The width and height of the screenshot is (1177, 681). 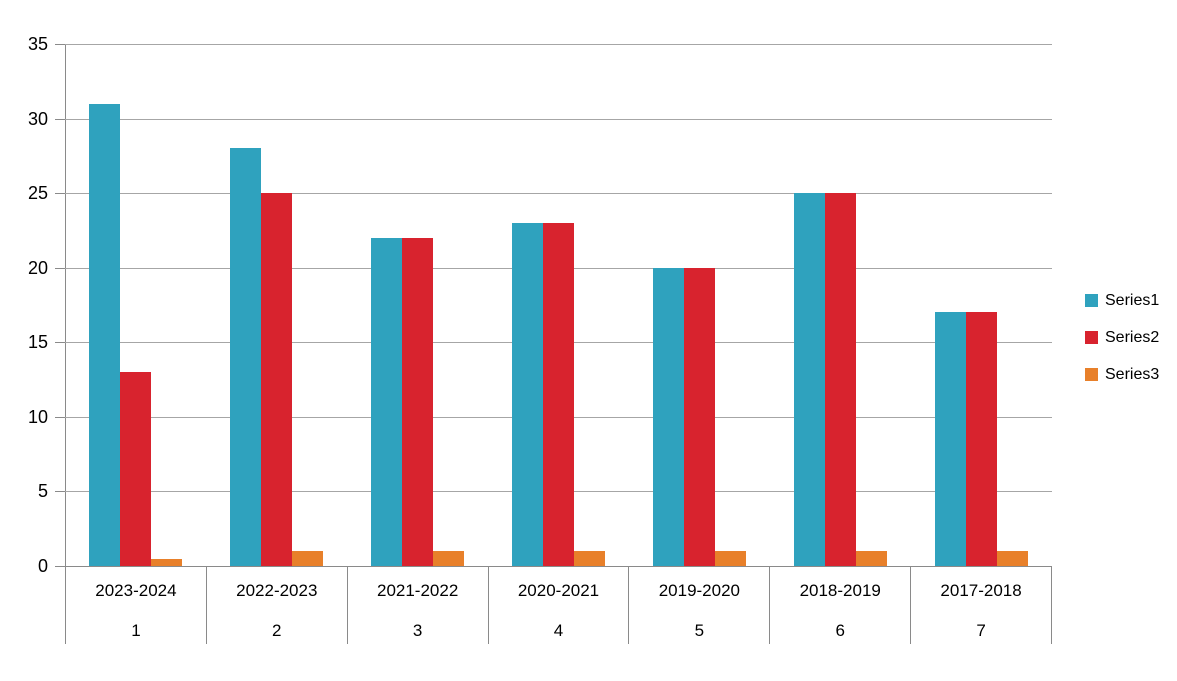 I want to click on bar-series2-cat3, so click(x=417, y=402).